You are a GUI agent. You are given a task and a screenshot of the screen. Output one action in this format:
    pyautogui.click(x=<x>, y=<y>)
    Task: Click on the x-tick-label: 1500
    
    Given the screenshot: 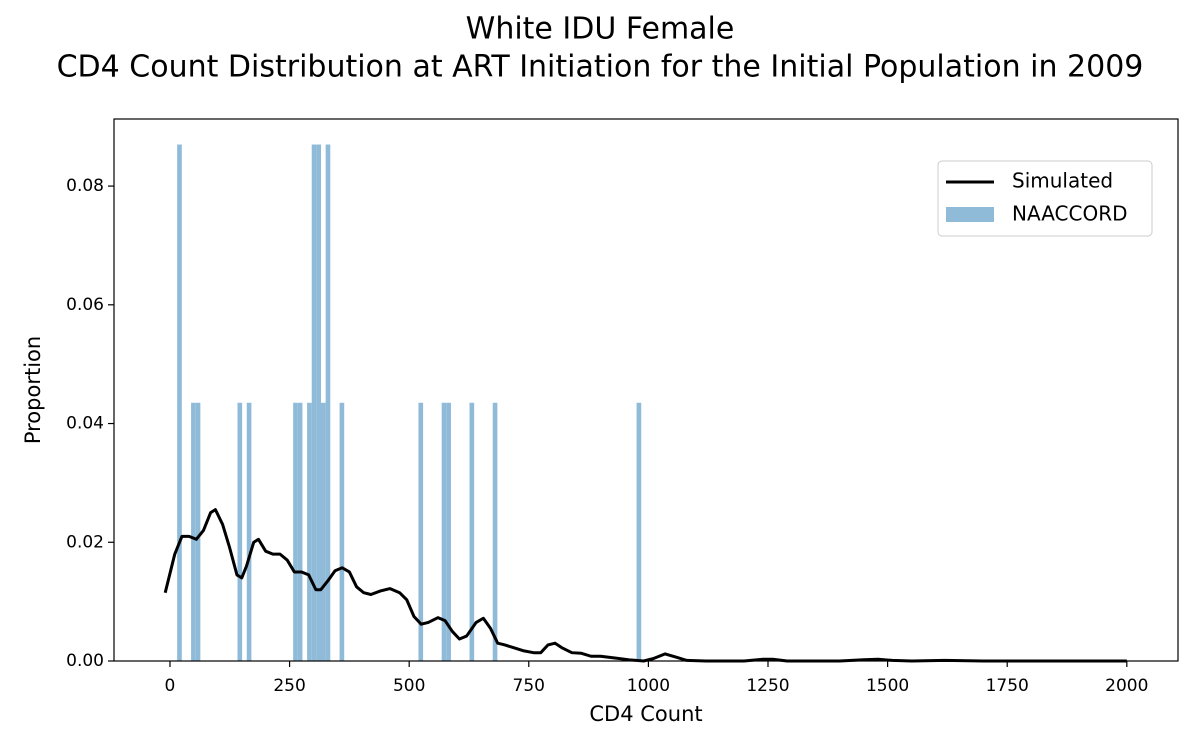 What is the action you would take?
    pyautogui.click(x=887, y=686)
    